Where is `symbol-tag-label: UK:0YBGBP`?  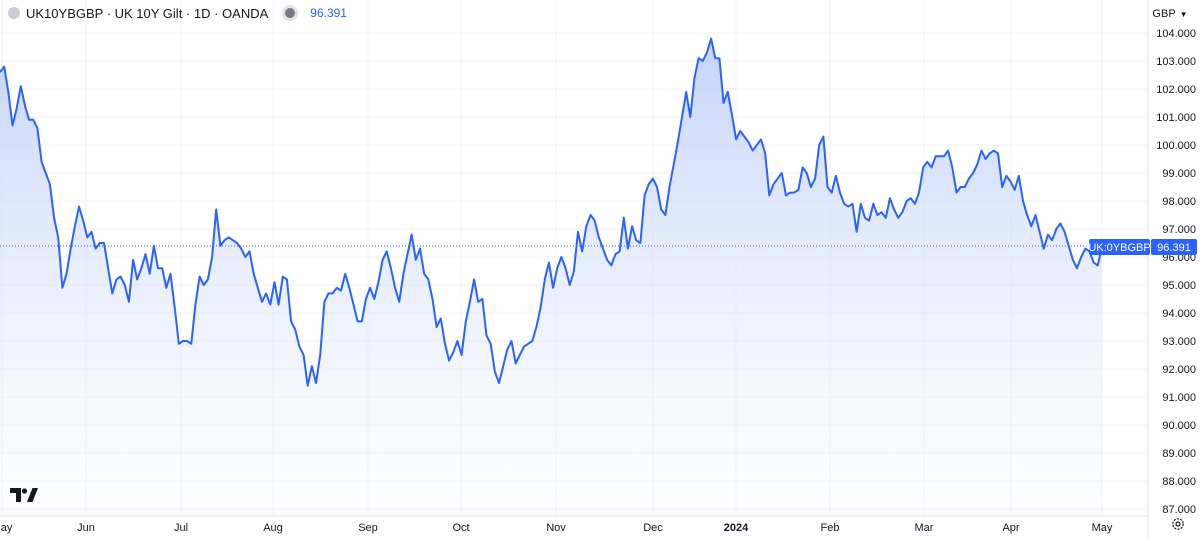
symbol-tag-label: UK:0YBGBP is located at coordinates (1119, 248).